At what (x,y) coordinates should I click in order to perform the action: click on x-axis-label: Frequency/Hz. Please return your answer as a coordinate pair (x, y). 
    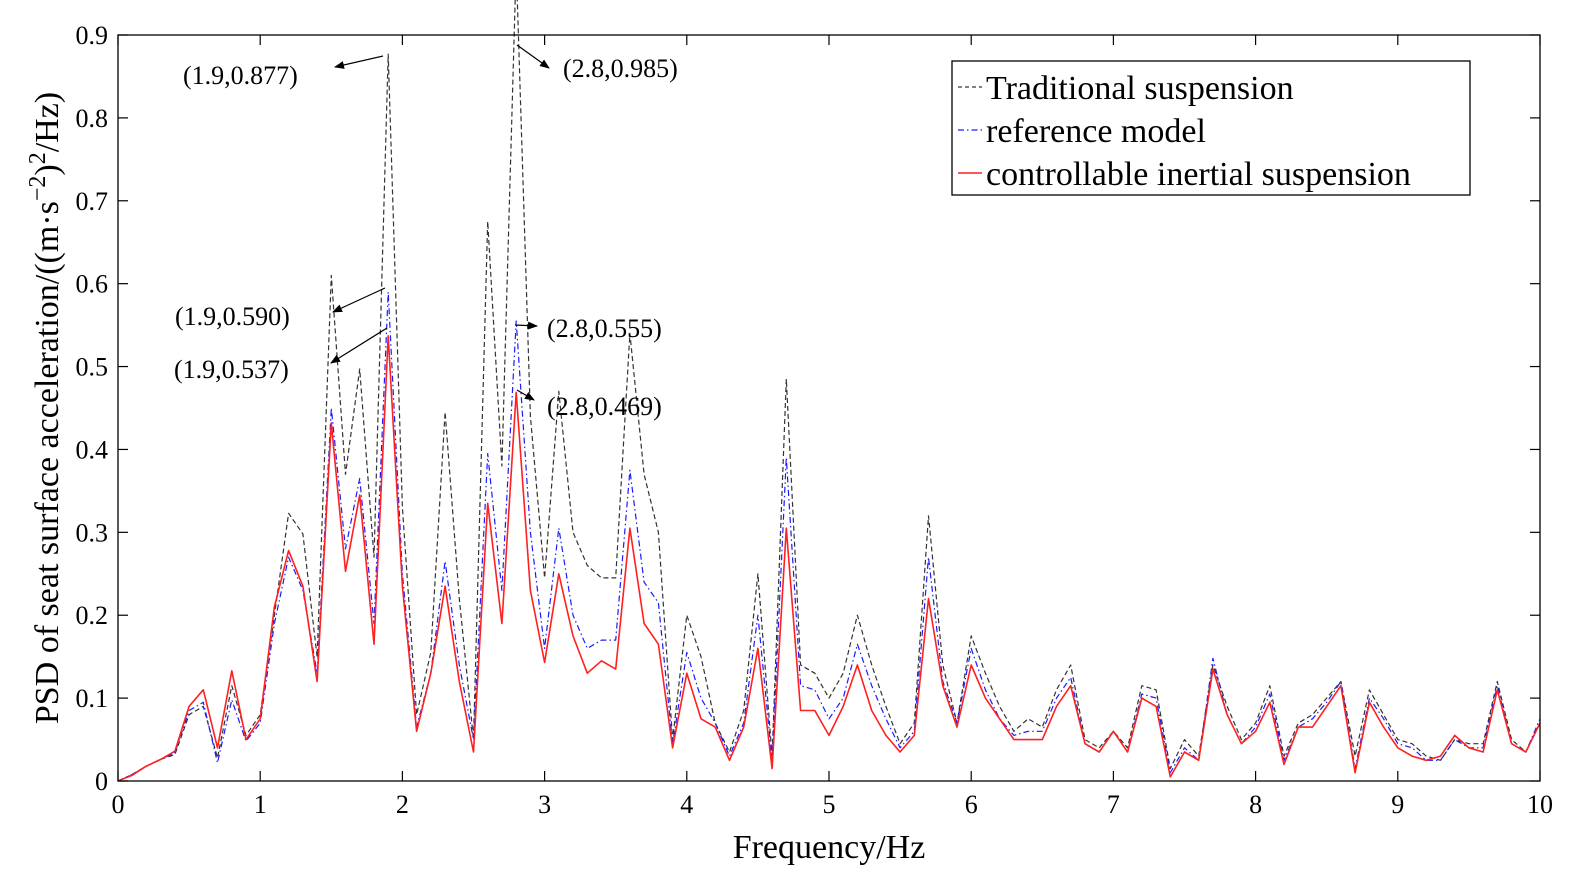
    Looking at the image, I should click on (829, 847).